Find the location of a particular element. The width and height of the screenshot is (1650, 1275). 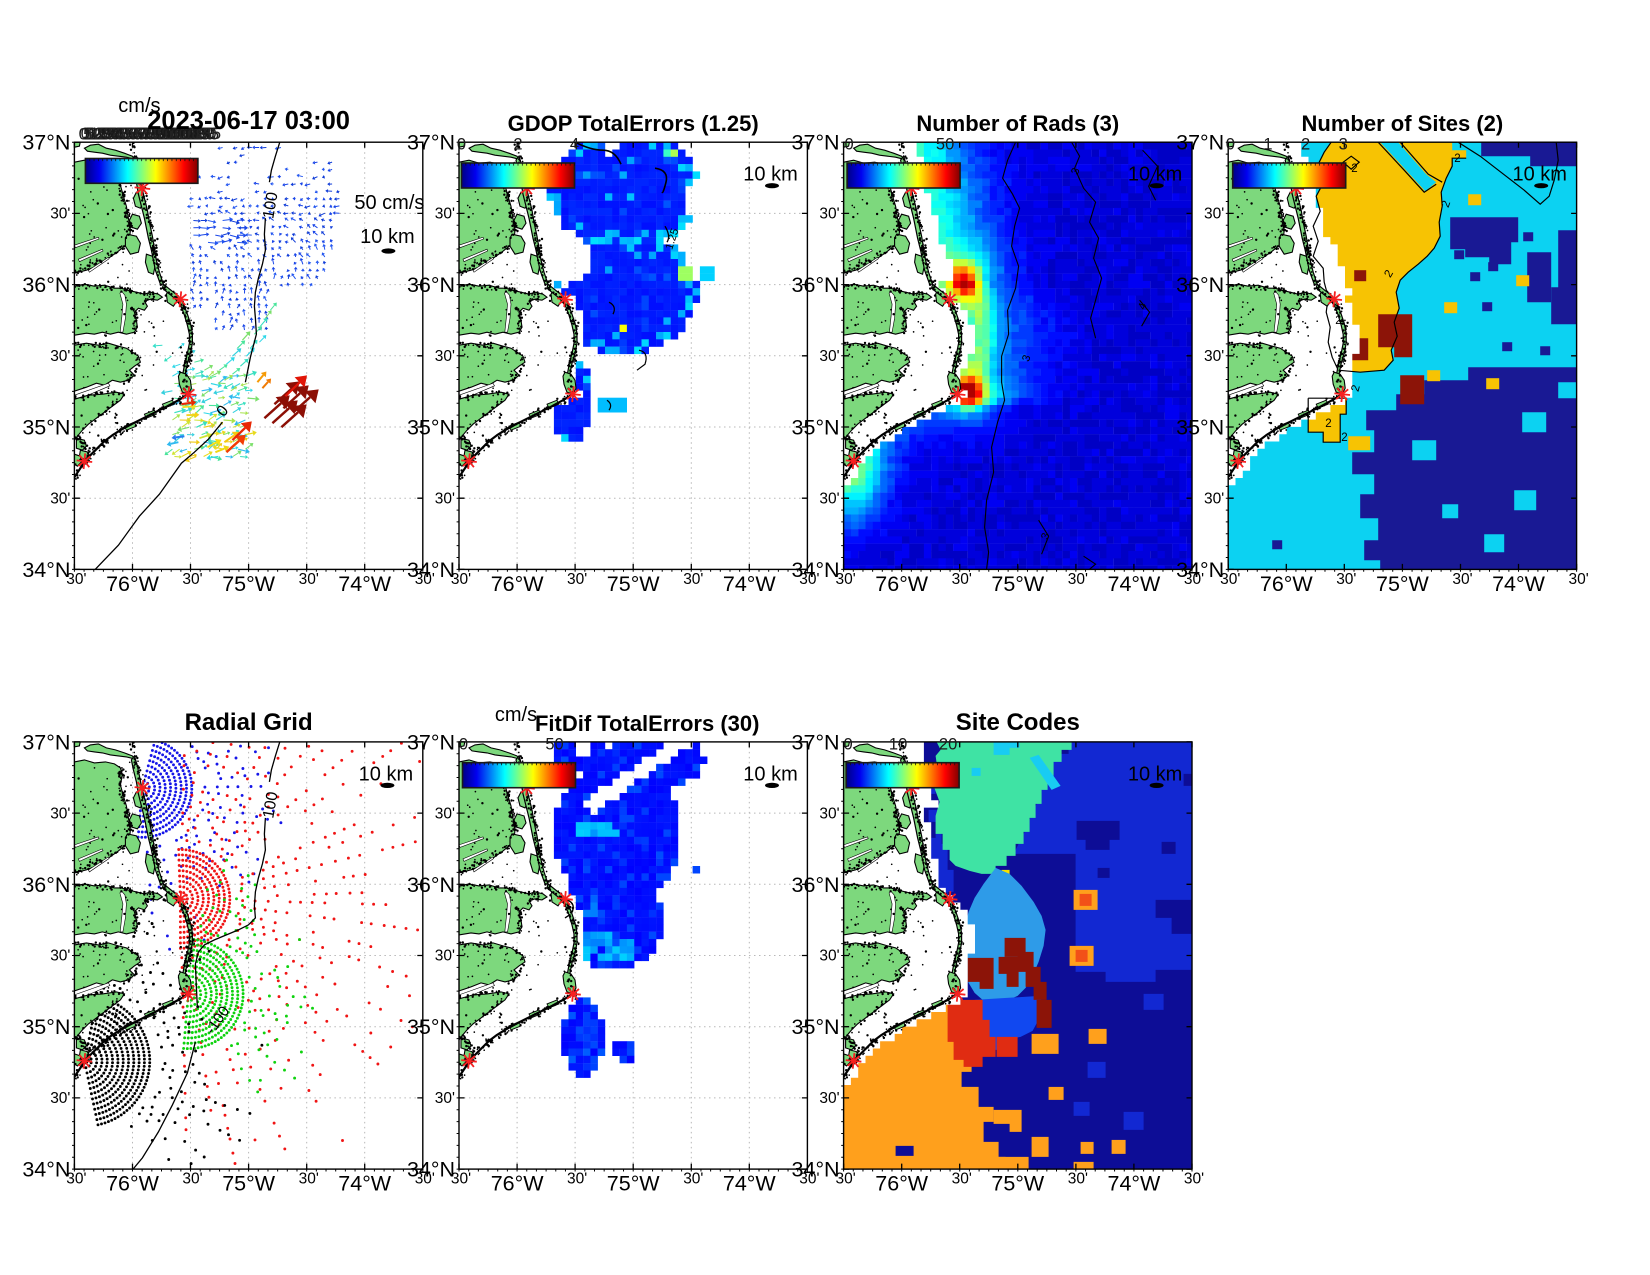

svg-text: Radial Grid is located at coordinates (249, 722).